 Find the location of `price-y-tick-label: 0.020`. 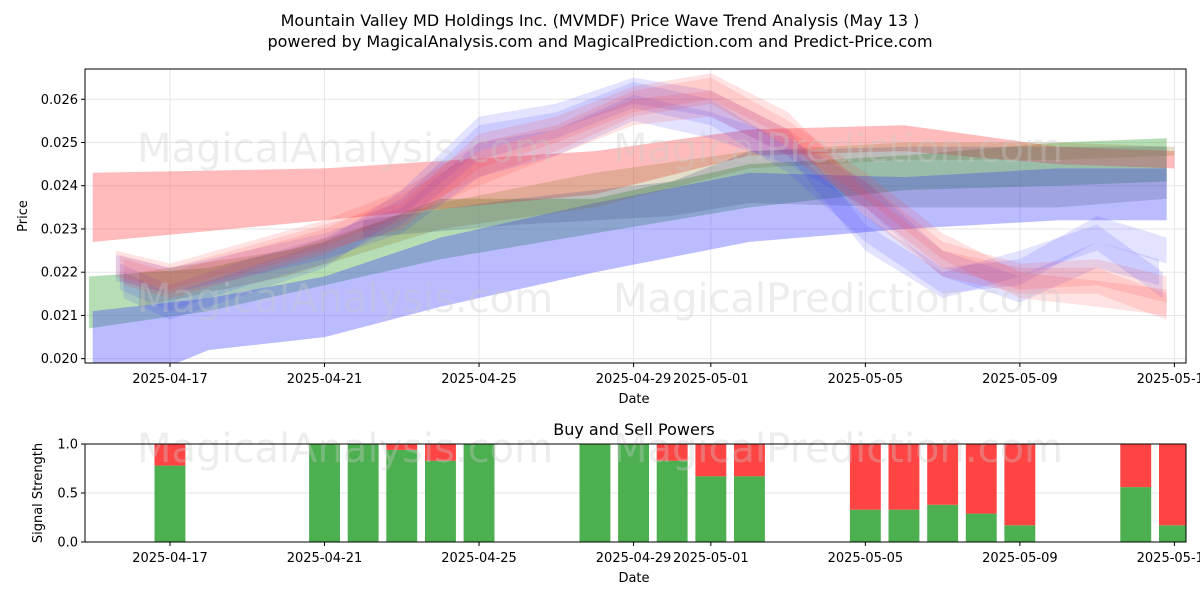

price-y-tick-label: 0.020 is located at coordinates (59, 359).